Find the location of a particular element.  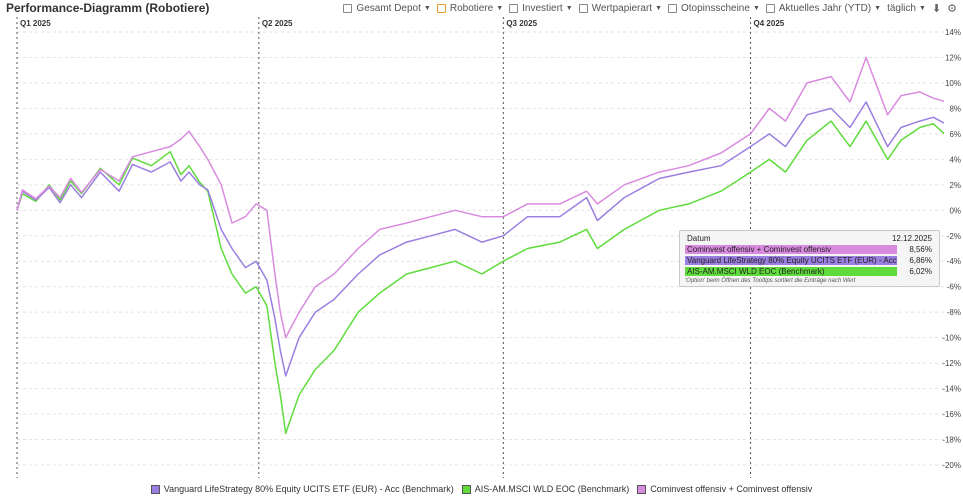

tooltip-row: AIS-AM.MSCI WLD EOC (Benchmark) 6,02% is located at coordinates (809, 271).